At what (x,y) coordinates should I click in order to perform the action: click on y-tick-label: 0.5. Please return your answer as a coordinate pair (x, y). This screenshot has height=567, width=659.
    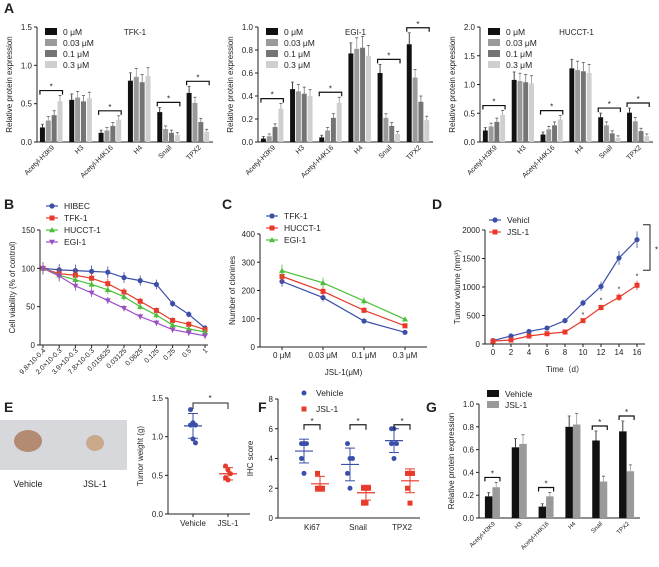
    Looking at the image, I should click on (158, 475).